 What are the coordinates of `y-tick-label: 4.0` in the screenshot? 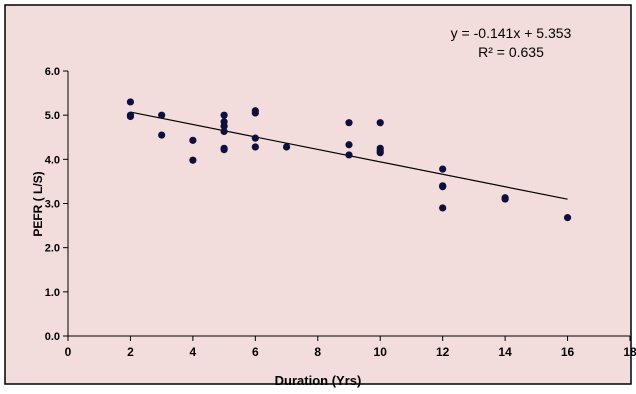 It's located at (52, 160).